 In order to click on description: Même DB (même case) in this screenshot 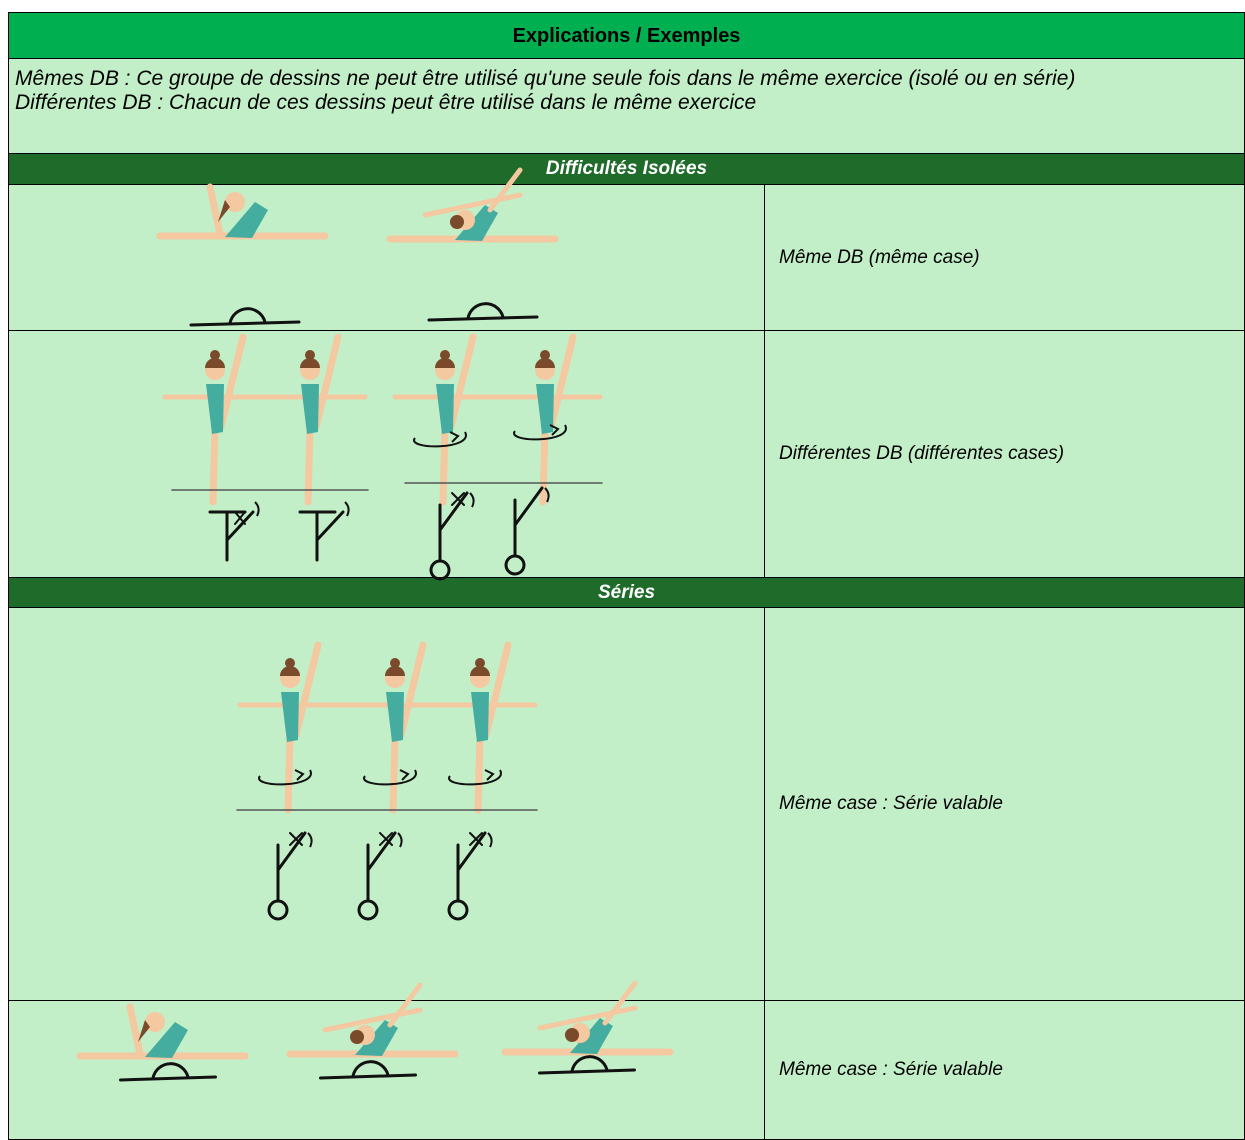, I will do `click(1004, 257)`.